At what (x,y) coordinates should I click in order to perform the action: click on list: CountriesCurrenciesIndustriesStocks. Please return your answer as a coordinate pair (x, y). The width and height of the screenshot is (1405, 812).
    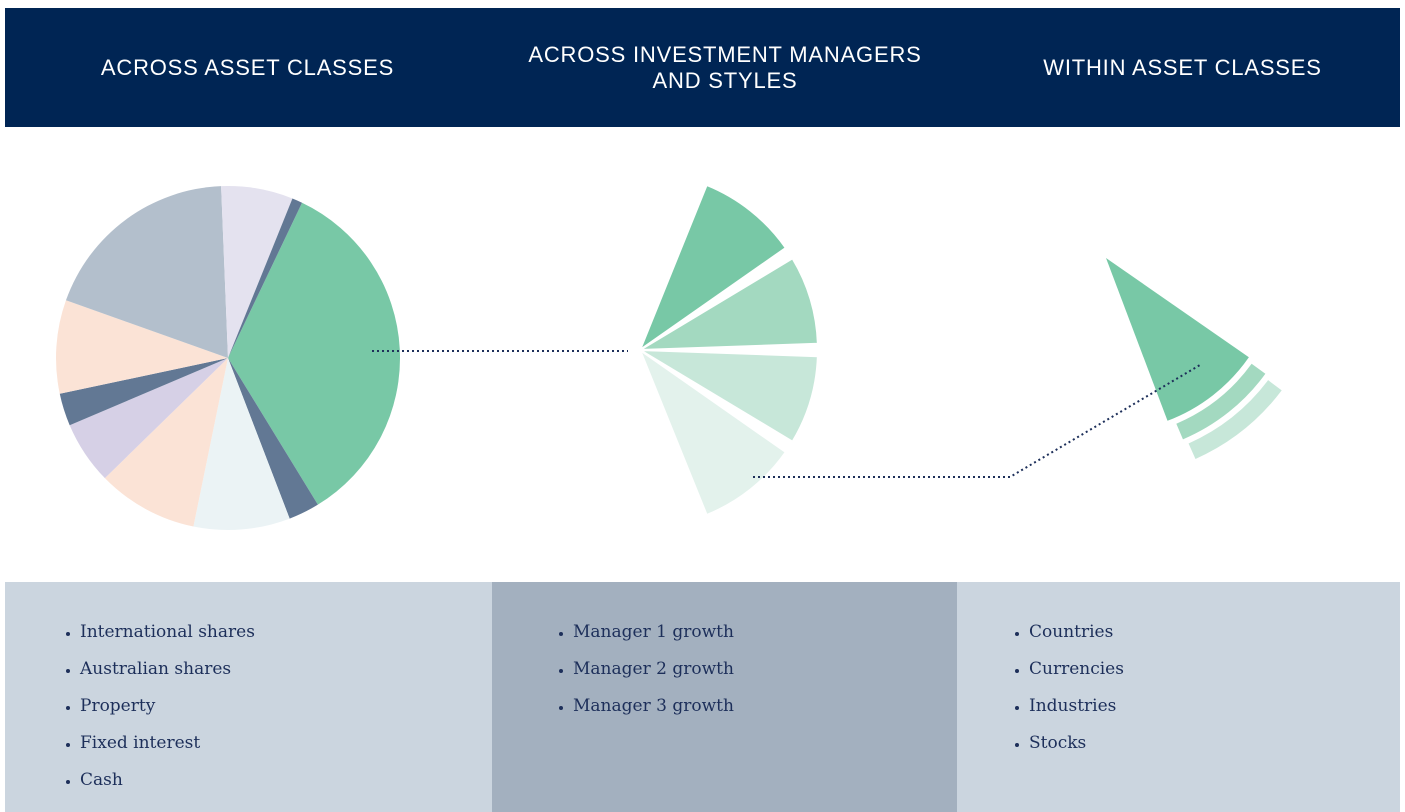
    Looking at the image, I should click on (1178, 672).